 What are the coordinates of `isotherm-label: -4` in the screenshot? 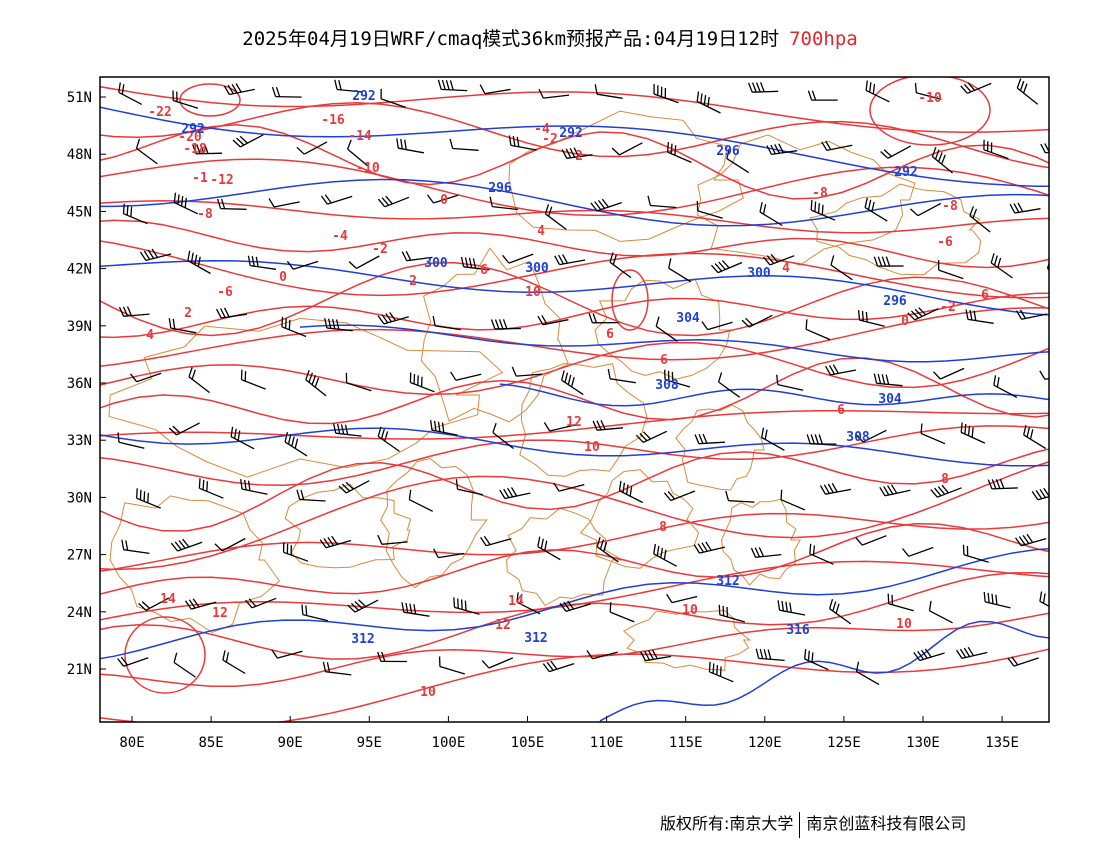 It's located at (340, 236).